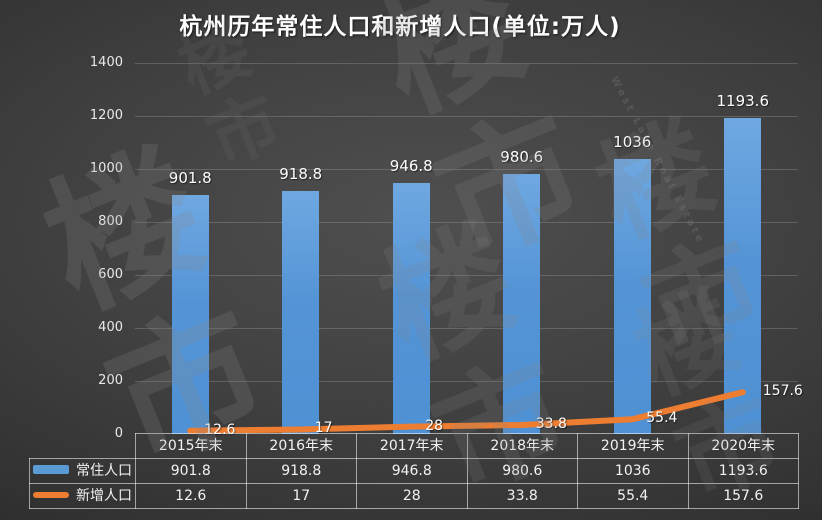 The image size is (822, 520). I want to click on legend-line-marker, so click(51, 494).